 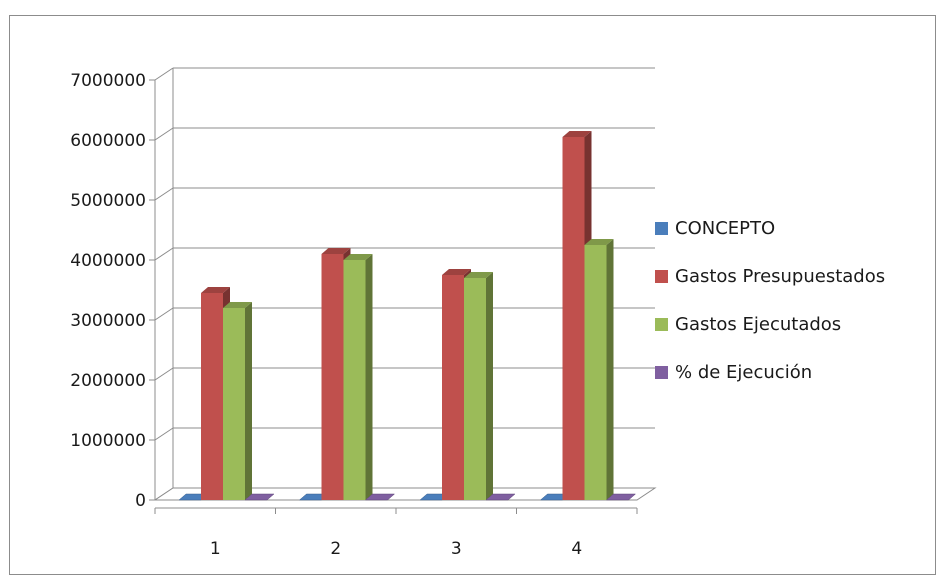 I want to click on x-axis: 1 2 3 4, so click(x=396, y=533).